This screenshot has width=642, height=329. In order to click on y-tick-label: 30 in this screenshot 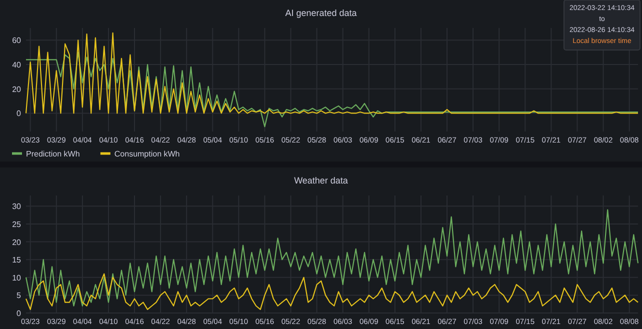, I will do `click(17, 207)`.